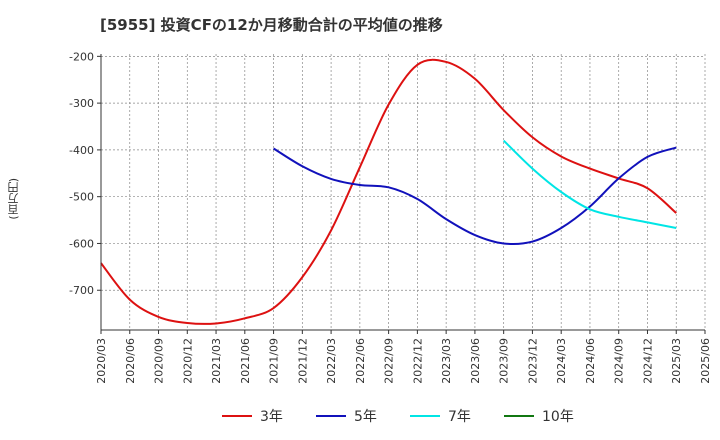  I want to click on legend-label: 3年, so click(271, 417).